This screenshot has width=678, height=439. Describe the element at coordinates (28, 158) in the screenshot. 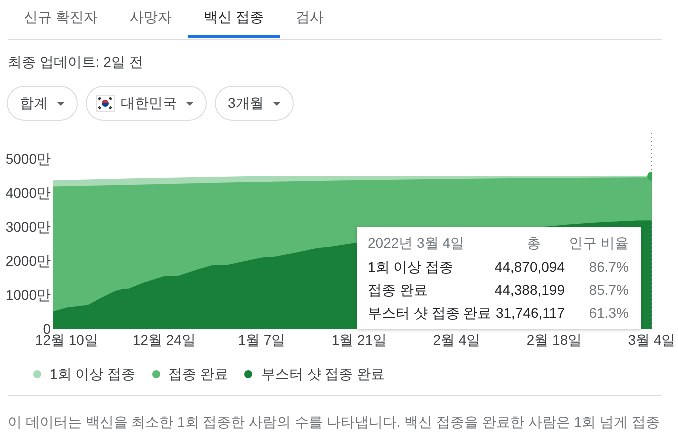

I see `y-tick-label: 5000만` at that location.